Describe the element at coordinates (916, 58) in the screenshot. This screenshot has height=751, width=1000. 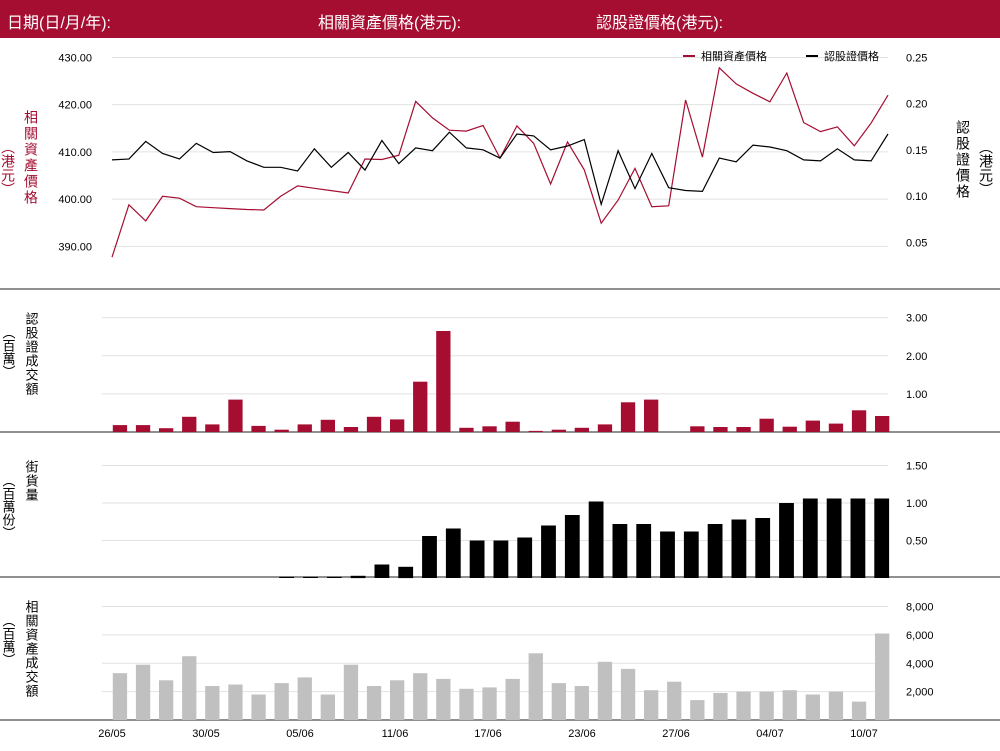
I see `right-tick-label: 0.25` at that location.